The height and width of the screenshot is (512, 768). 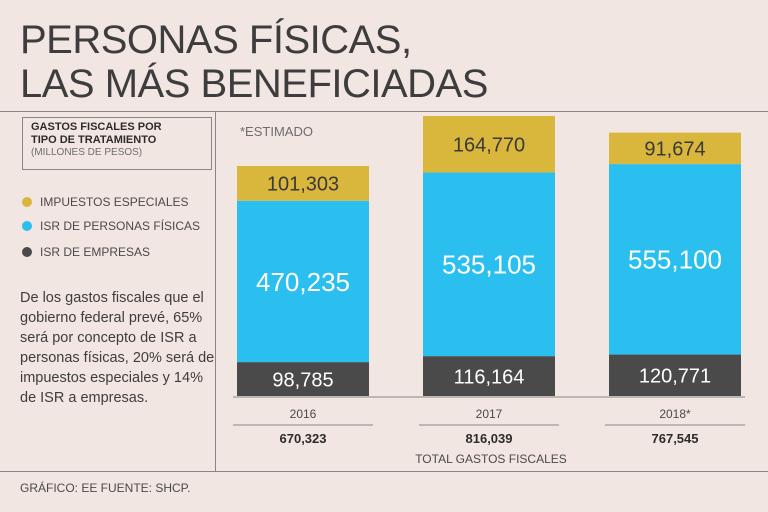 I want to click on title-line-1: PERSONAS FÍSICAS,, so click(x=216, y=40).